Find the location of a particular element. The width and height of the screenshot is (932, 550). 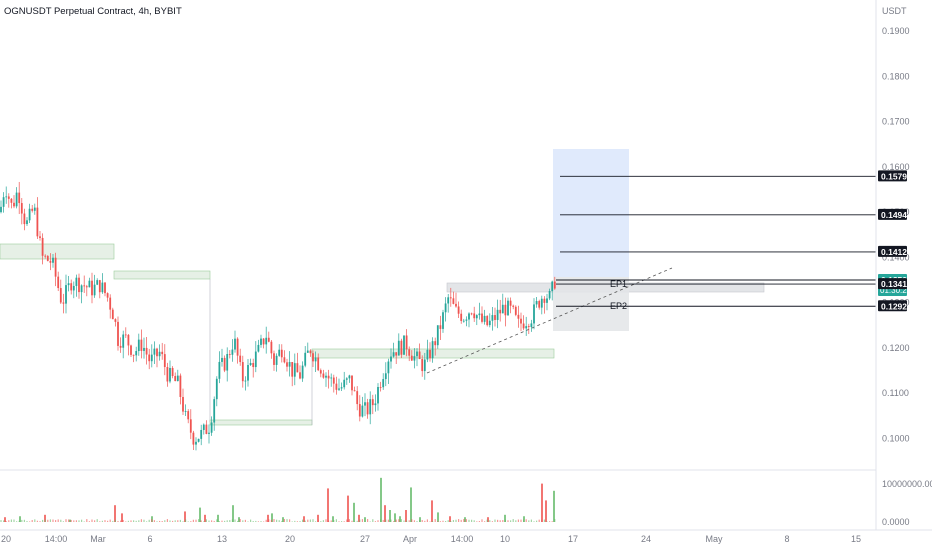

price-tick: 0.1000 is located at coordinates (896, 438).